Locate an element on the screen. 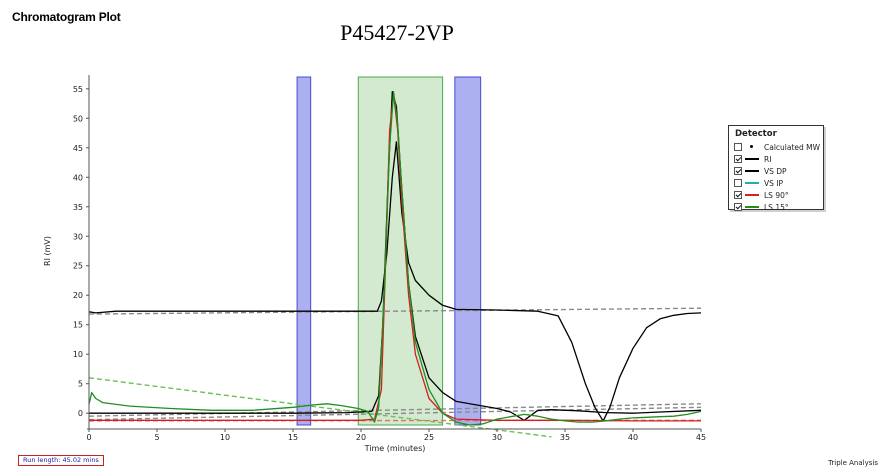 The width and height of the screenshot is (878, 468). y-tick-label: 40 is located at coordinates (78, 177).